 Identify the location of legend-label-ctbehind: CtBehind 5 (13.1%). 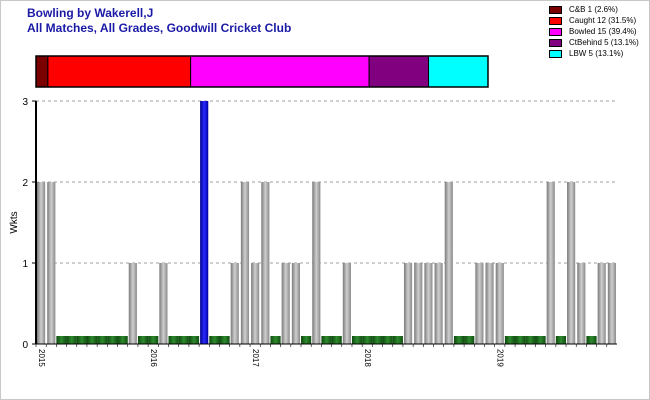
(604, 42).